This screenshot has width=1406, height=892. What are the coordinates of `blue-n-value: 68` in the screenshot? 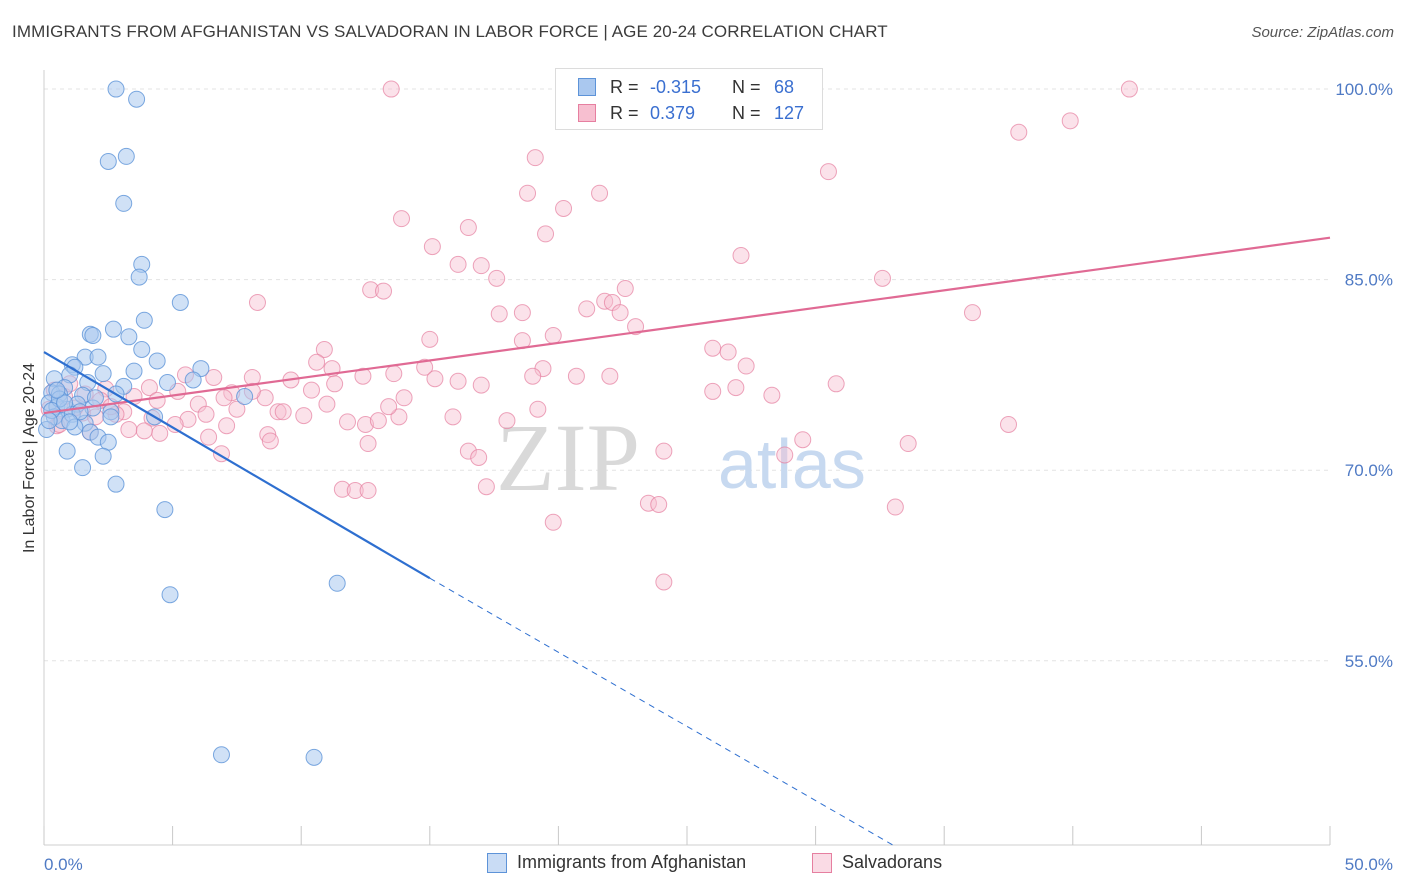 It's located at (784, 86).